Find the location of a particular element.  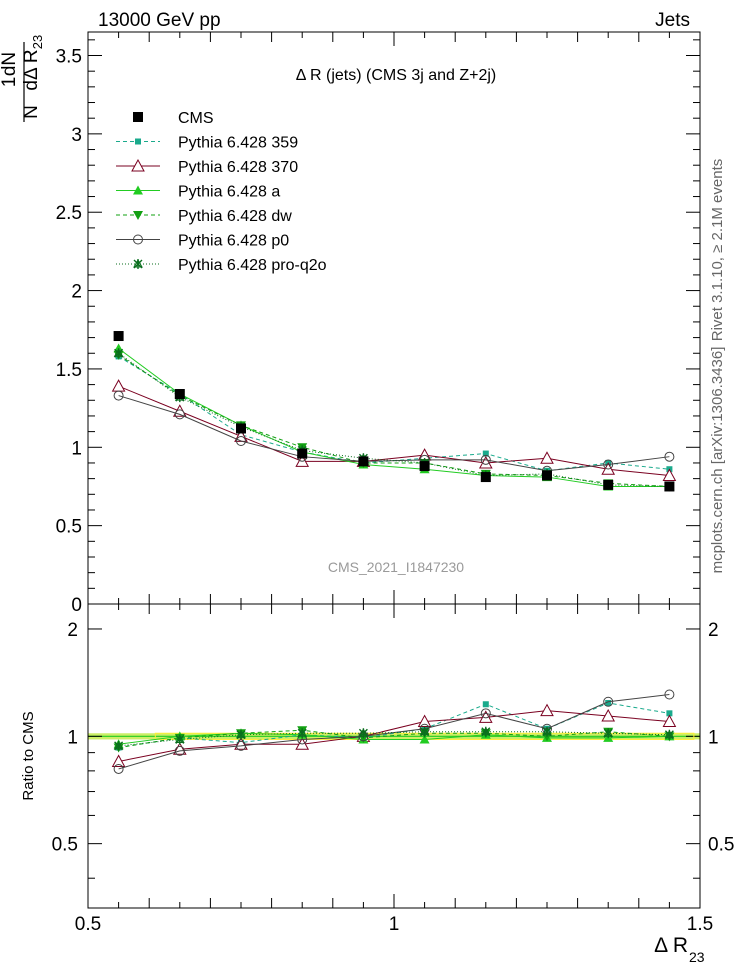

legend-entry: Pythia 6.428 a is located at coordinates (198, 192).